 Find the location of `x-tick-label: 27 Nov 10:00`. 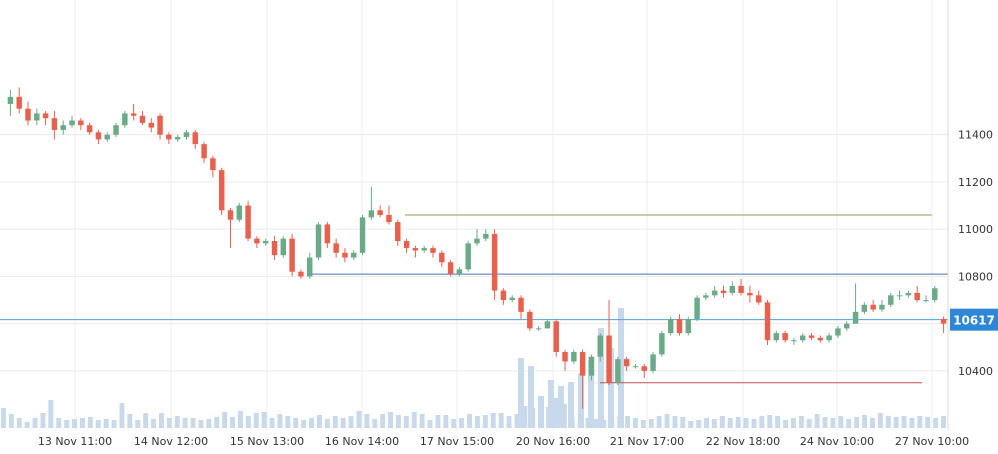

x-tick-label: 27 Nov 10:00 is located at coordinates (932, 441).